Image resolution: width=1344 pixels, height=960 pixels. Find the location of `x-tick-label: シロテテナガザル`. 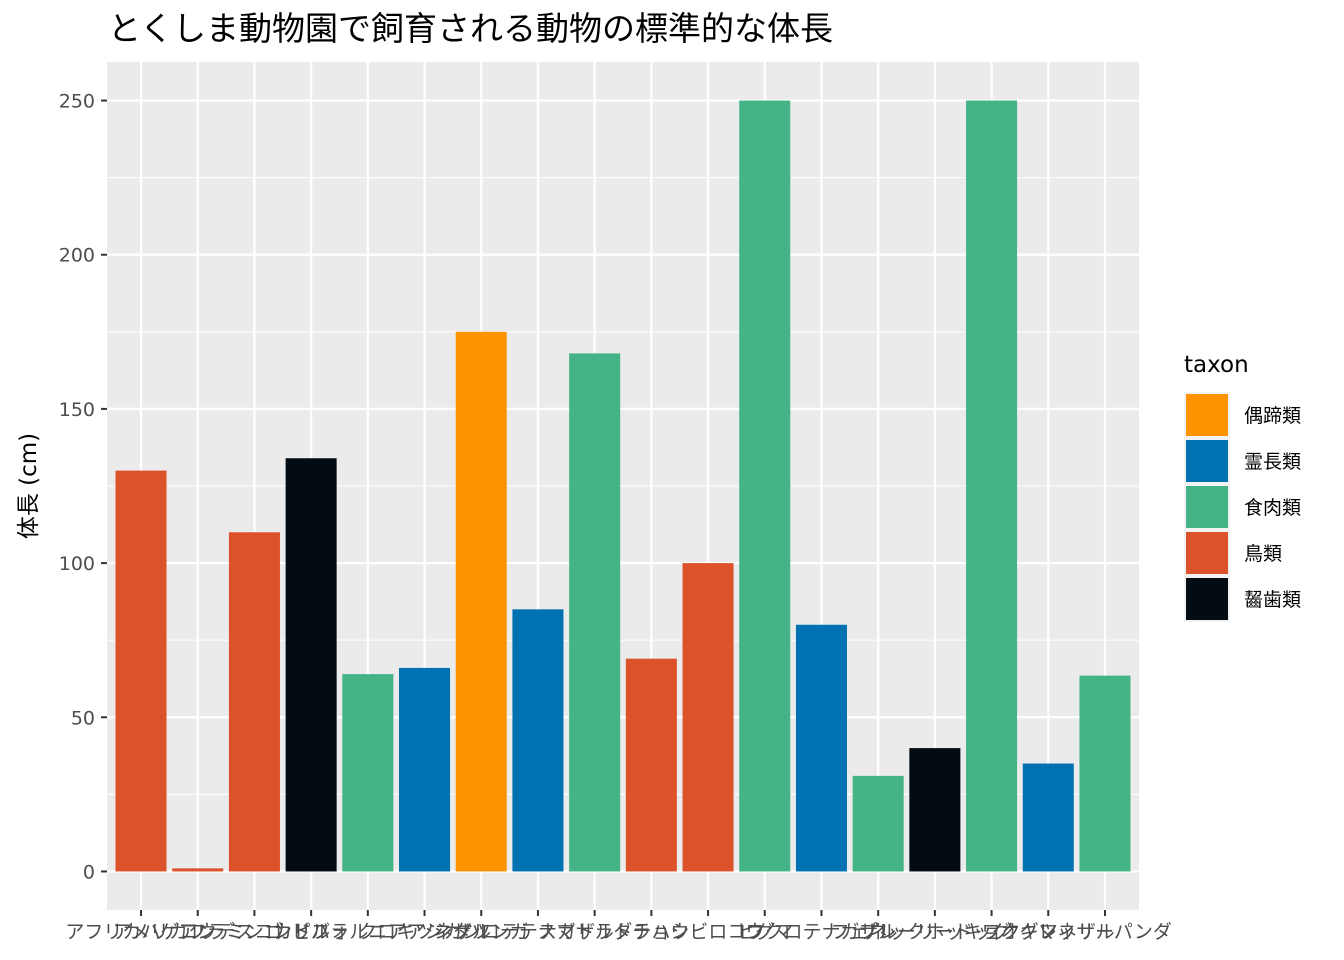

x-tick-label: シロテテナガザル is located at coordinates (538, 932).